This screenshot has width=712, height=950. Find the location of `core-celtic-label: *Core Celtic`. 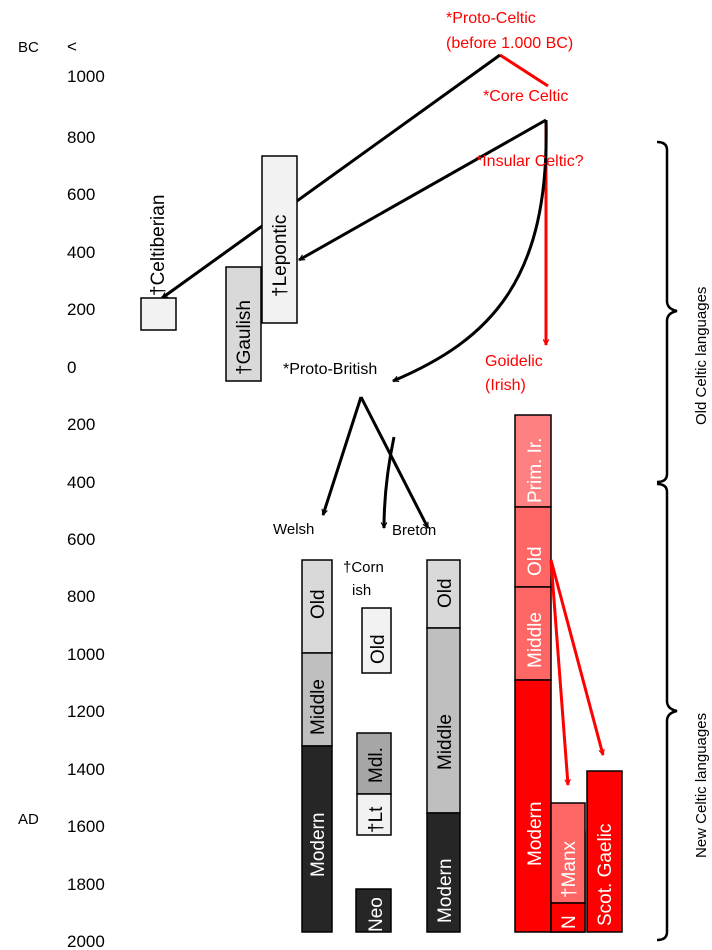

core-celtic-label: *Core Celtic is located at coordinates (525, 96).